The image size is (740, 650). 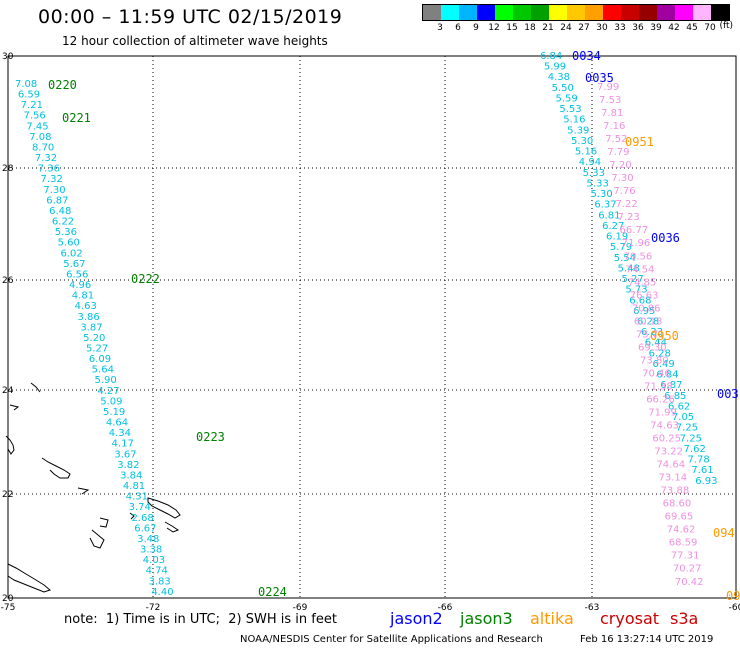 What do you see at coordinates (63, 222) in the screenshot?
I see `wave-height-value: 6.22` at bounding box center [63, 222].